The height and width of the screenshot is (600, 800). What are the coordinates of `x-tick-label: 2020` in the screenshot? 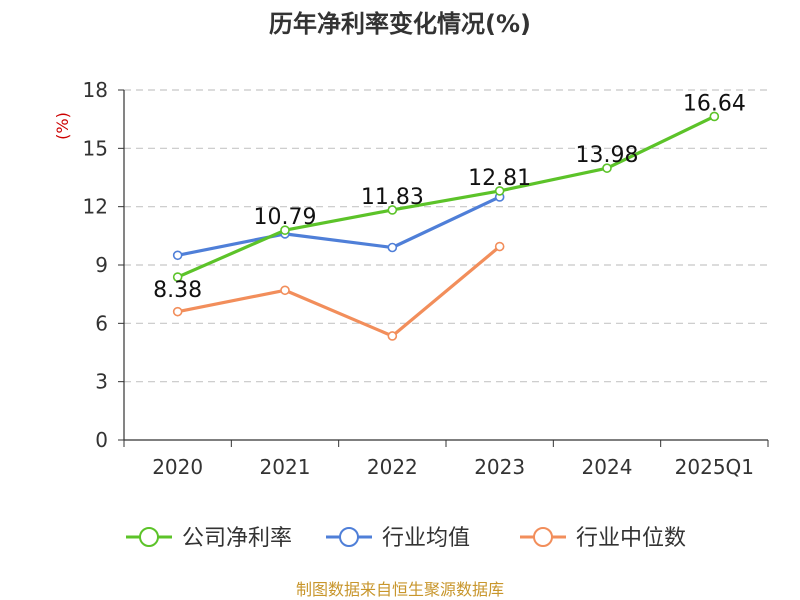 It's located at (177, 467).